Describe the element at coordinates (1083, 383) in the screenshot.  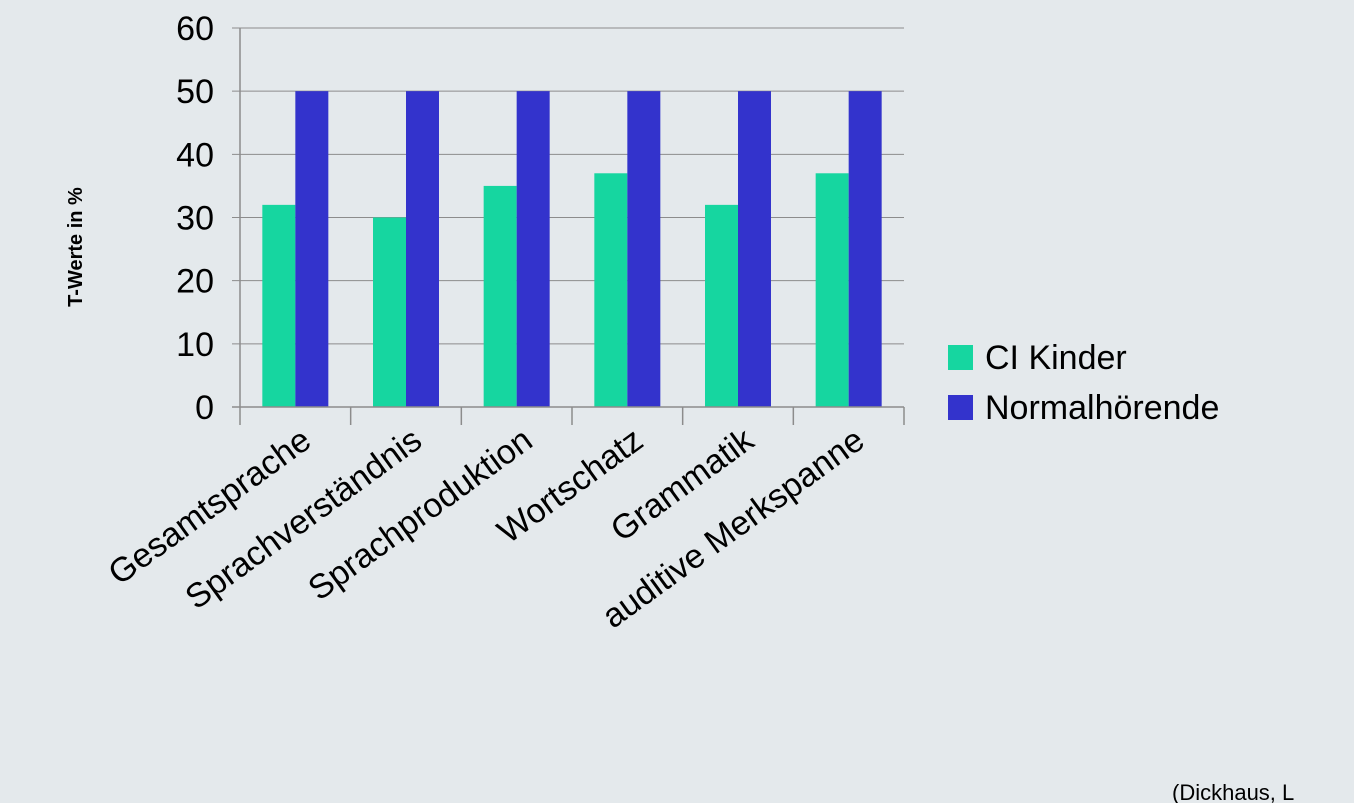
I see `legend: CI Kinder Normalhörende` at that location.